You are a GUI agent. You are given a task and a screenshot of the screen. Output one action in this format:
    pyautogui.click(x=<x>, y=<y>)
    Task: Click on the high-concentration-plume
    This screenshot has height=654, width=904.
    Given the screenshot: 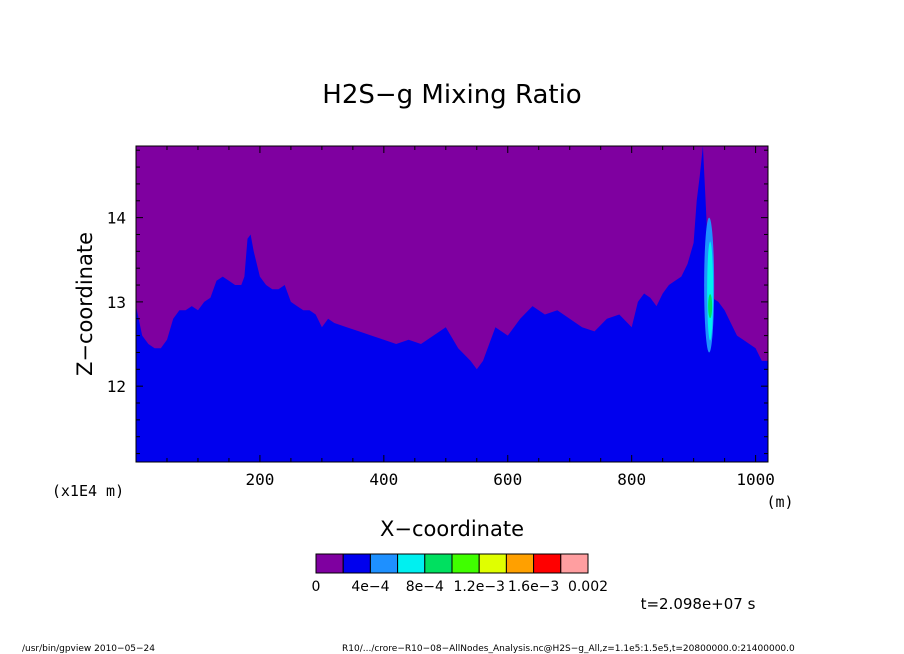 What is the action you would take?
    pyautogui.click(x=709, y=285)
    